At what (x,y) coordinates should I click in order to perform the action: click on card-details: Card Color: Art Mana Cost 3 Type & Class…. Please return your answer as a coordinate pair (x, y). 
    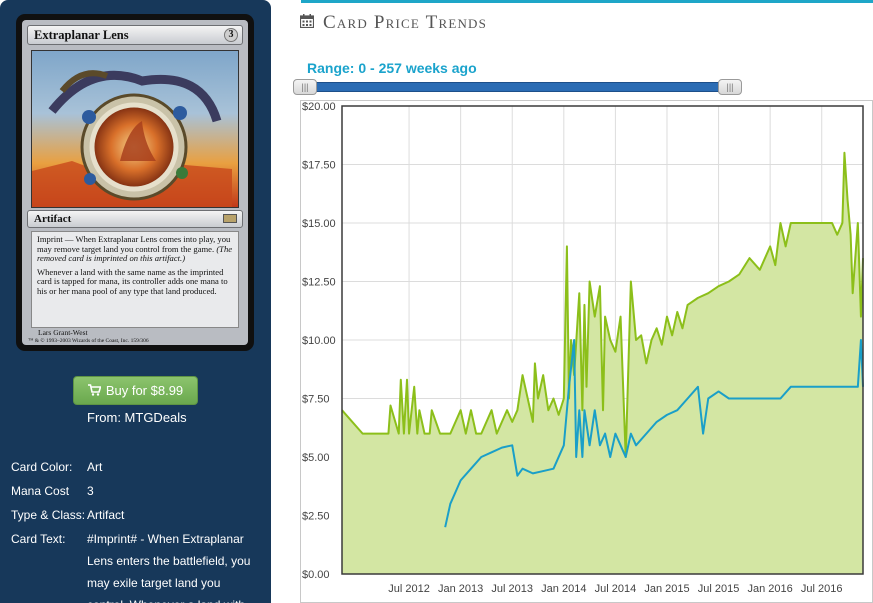
    Looking at the image, I should click on (134, 529).